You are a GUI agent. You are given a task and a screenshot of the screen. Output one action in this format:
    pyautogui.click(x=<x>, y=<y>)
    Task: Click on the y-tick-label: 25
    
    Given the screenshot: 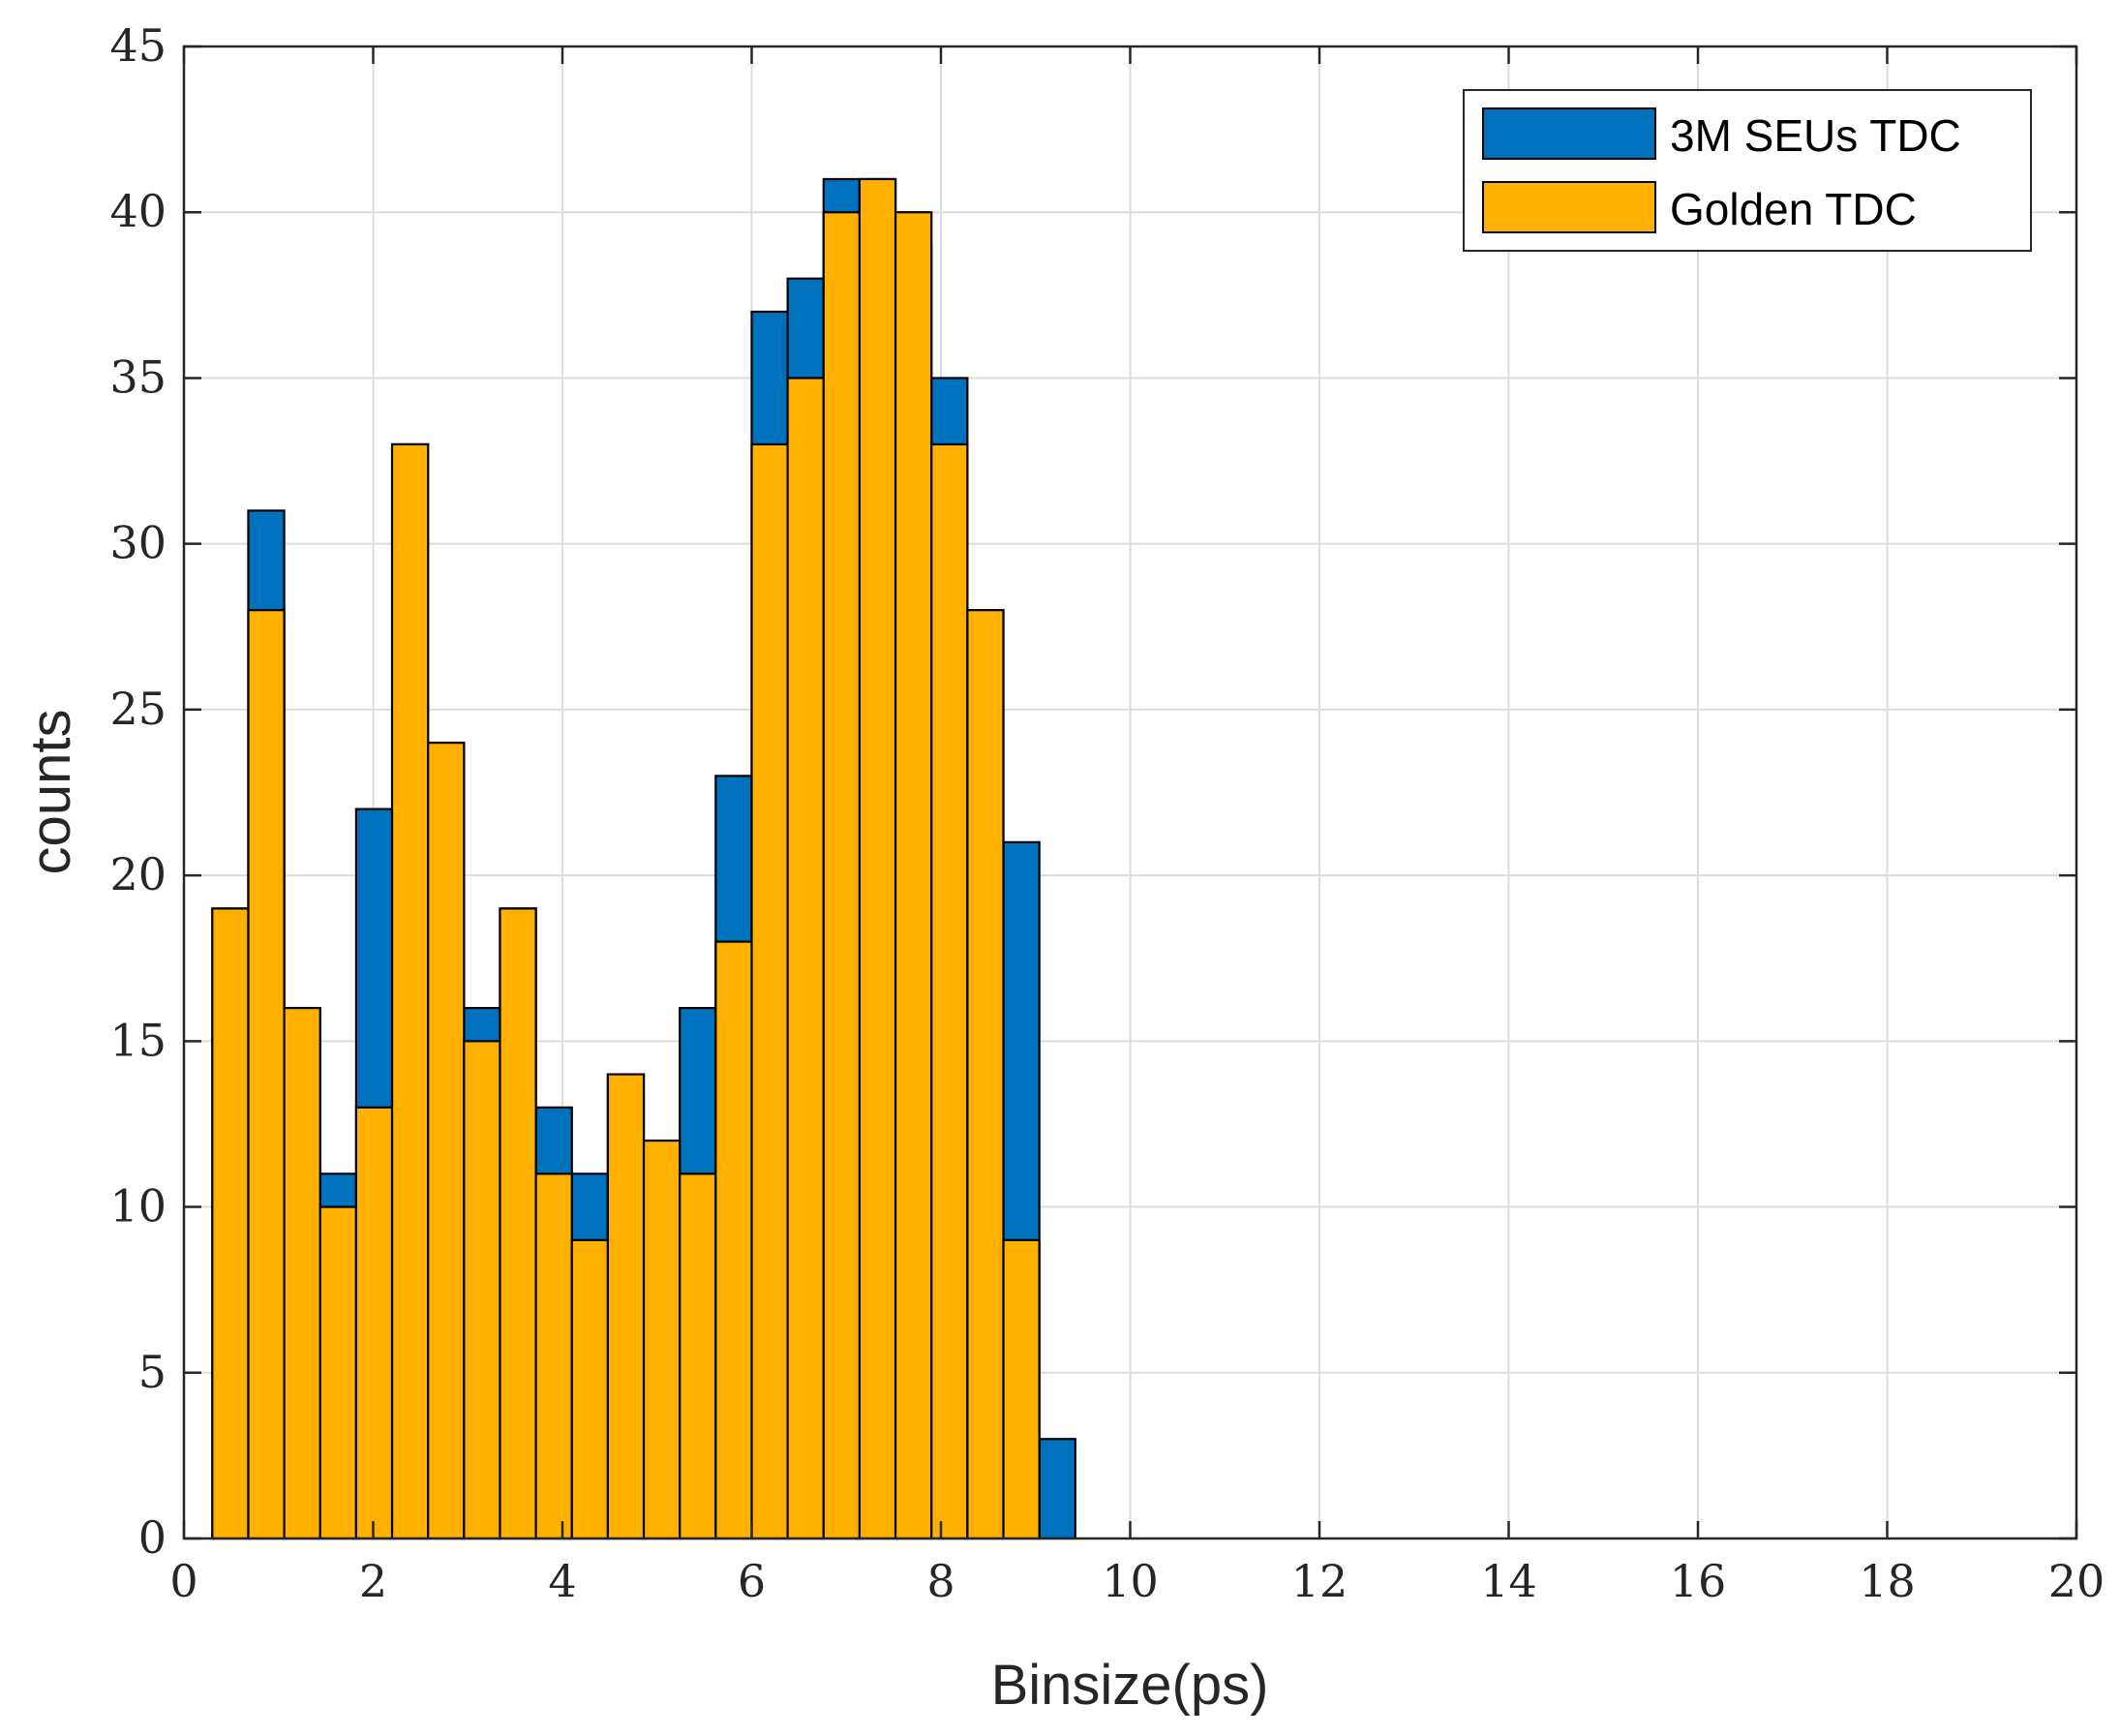 What is the action you would take?
    pyautogui.click(x=138, y=709)
    